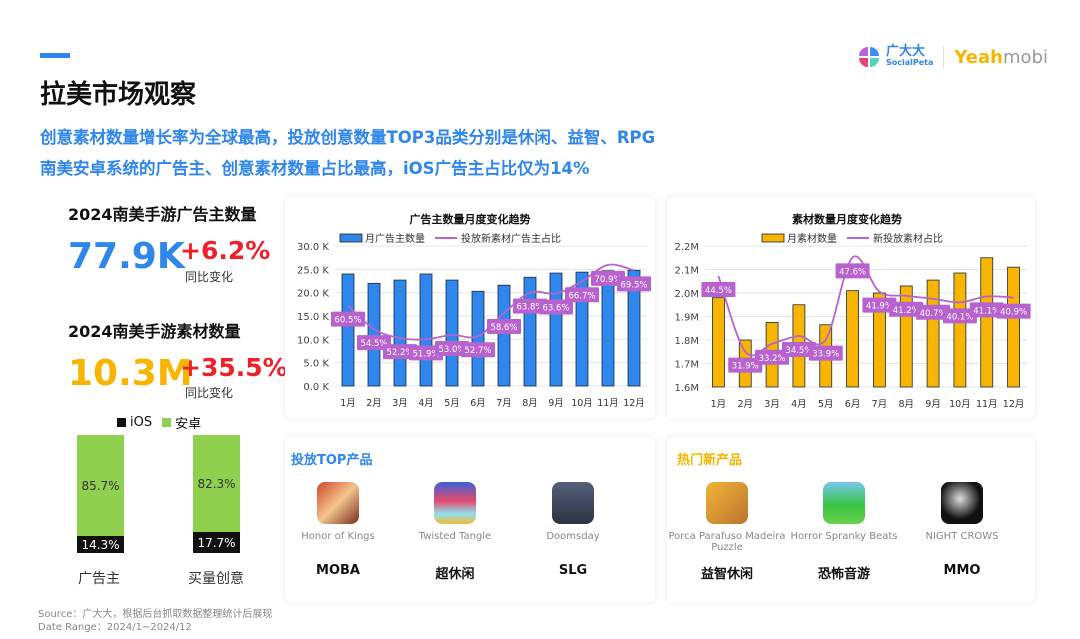 This screenshot has height=639, width=1080. I want to click on product-item: NIGHT CROWS MMO, so click(962, 530).